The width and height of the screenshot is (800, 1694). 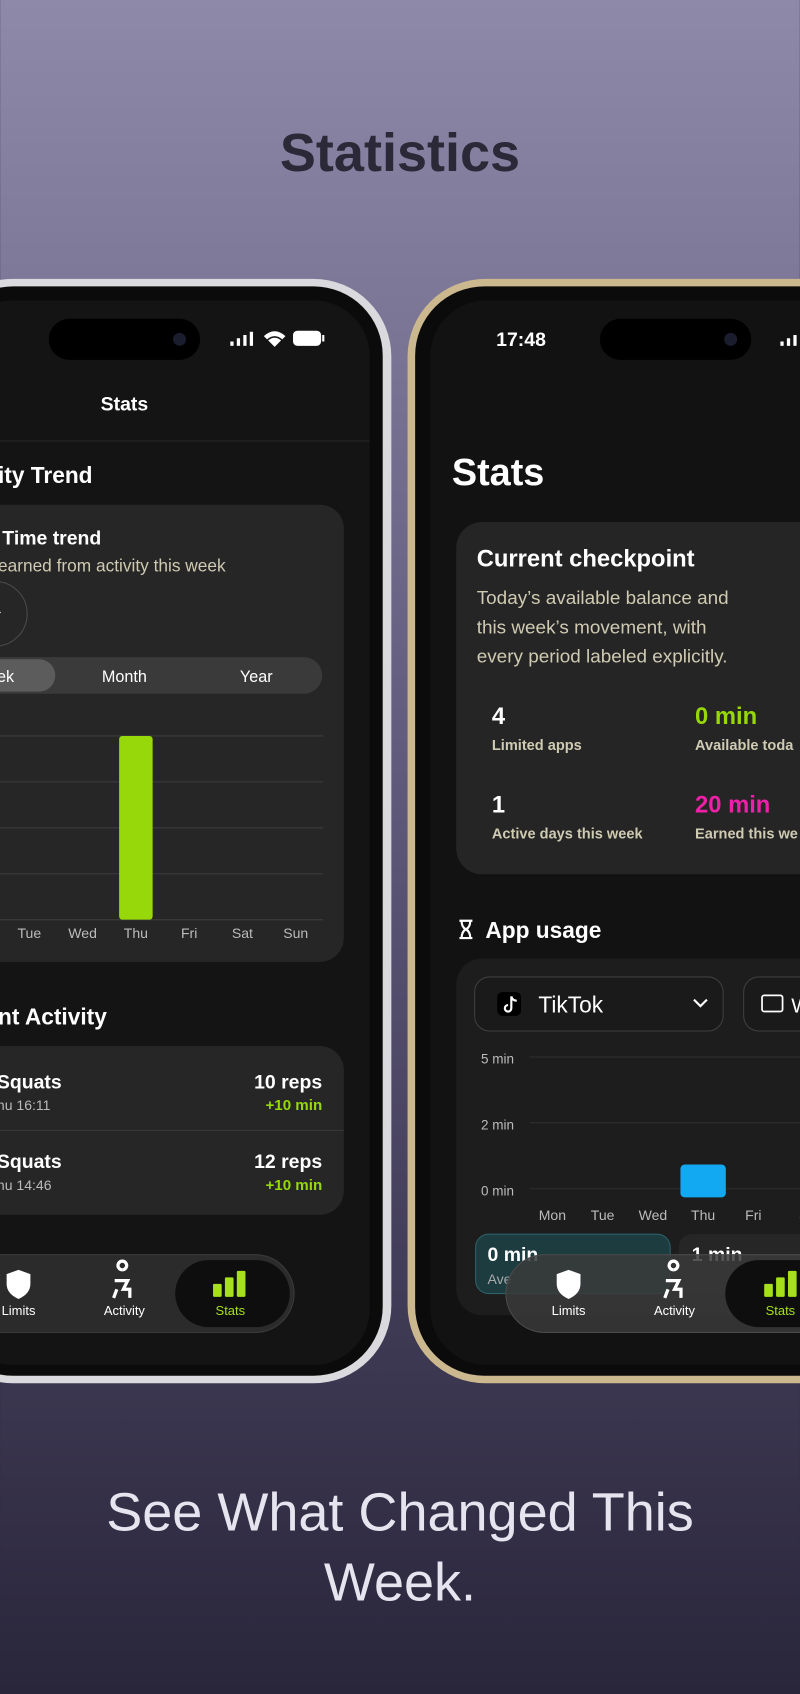 What do you see at coordinates (26, 1185) in the screenshot?
I see `activity-time: hu 14:46` at bounding box center [26, 1185].